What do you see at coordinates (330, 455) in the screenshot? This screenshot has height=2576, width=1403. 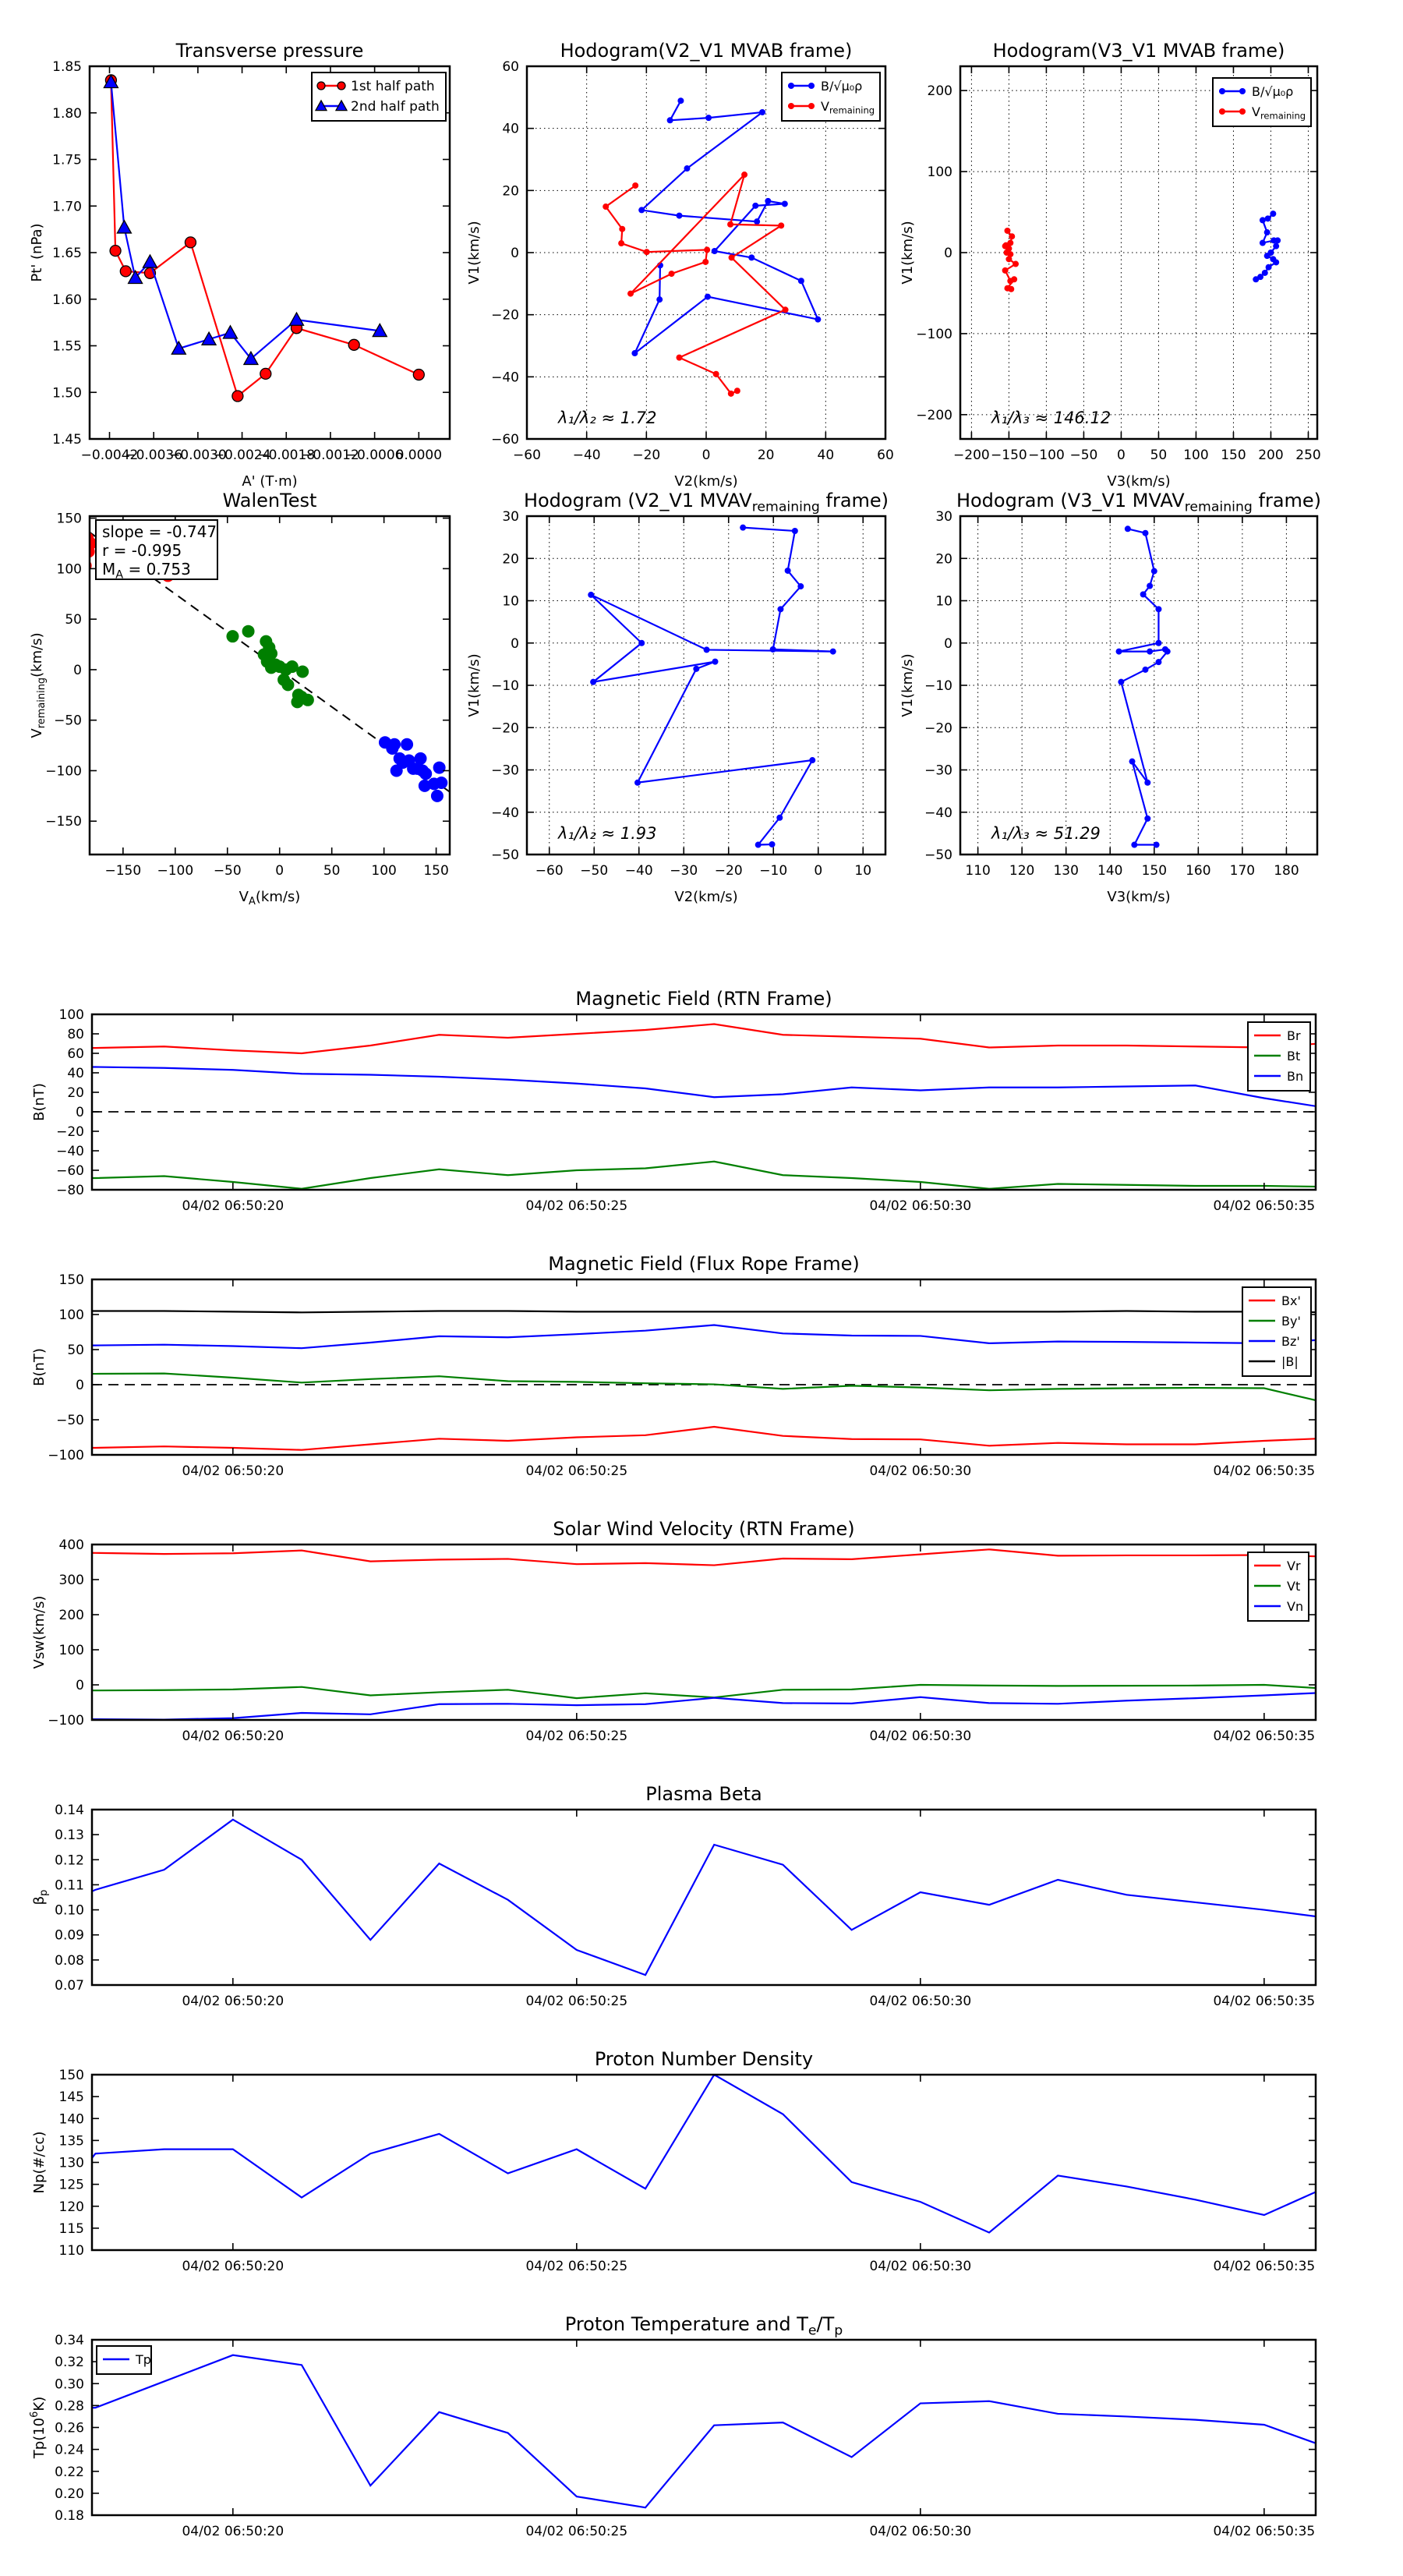 I see `x-tick-label: −0.0012` at bounding box center [330, 455].